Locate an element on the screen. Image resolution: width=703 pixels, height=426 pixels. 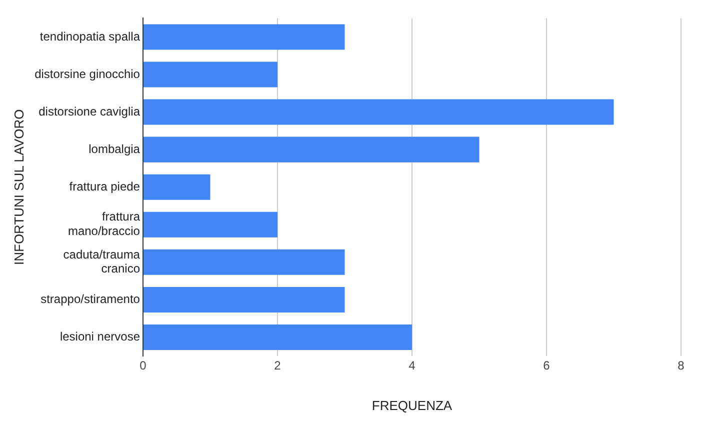
y-axis-title: INFORTUNI SUL LAVORO is located at coordinates (18, 187).